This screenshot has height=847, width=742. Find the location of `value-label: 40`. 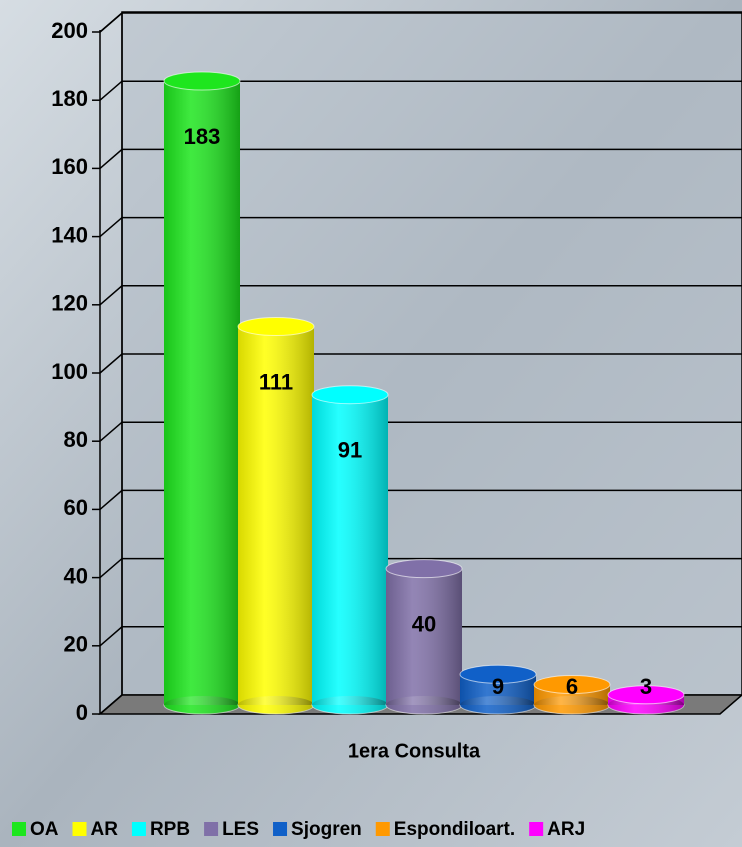

value-label: 40 is located at coordinates (424, 623).